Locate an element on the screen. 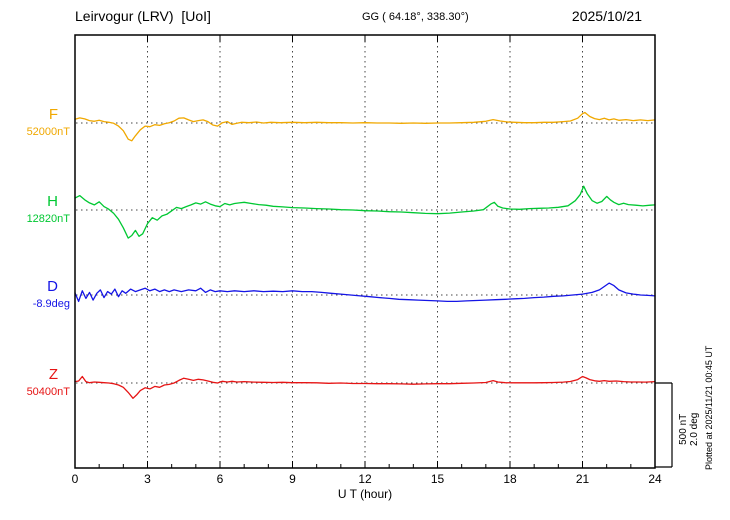  x-tick-label: 9 is located at coordinates (292, 479).